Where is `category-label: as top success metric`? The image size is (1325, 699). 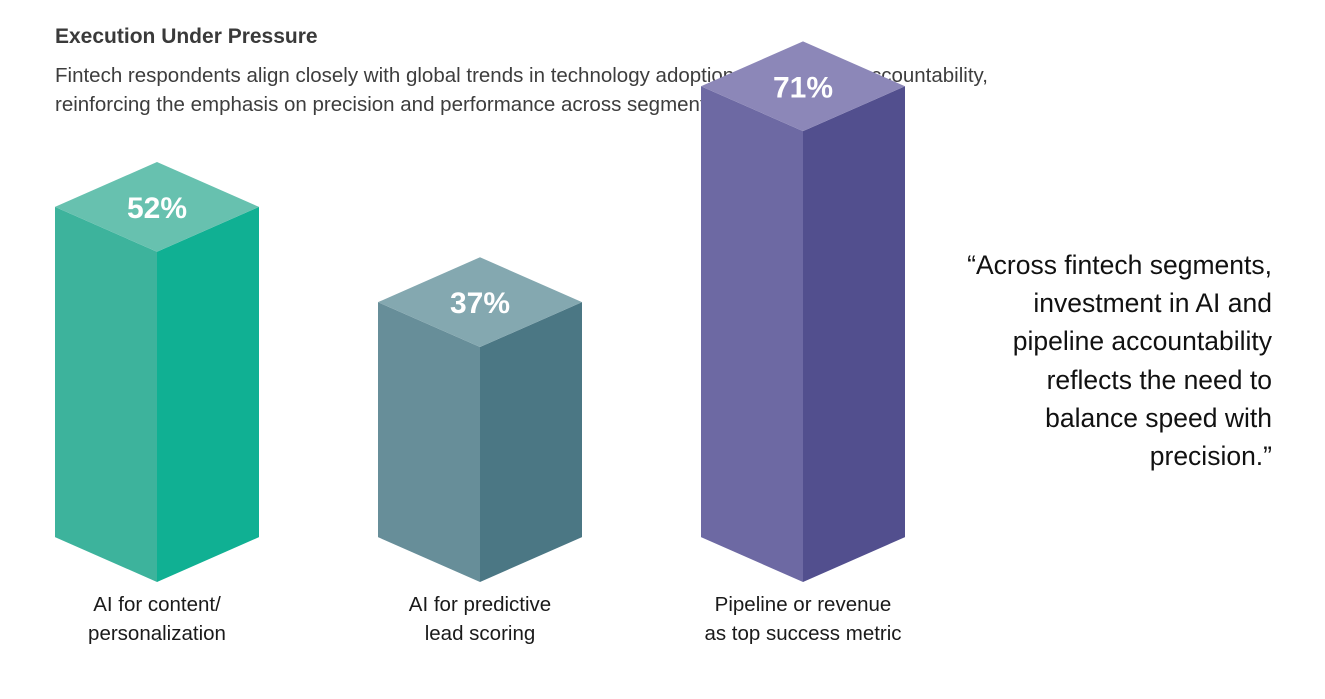
category-label: as top success metric is located at coordinates (802, 633).